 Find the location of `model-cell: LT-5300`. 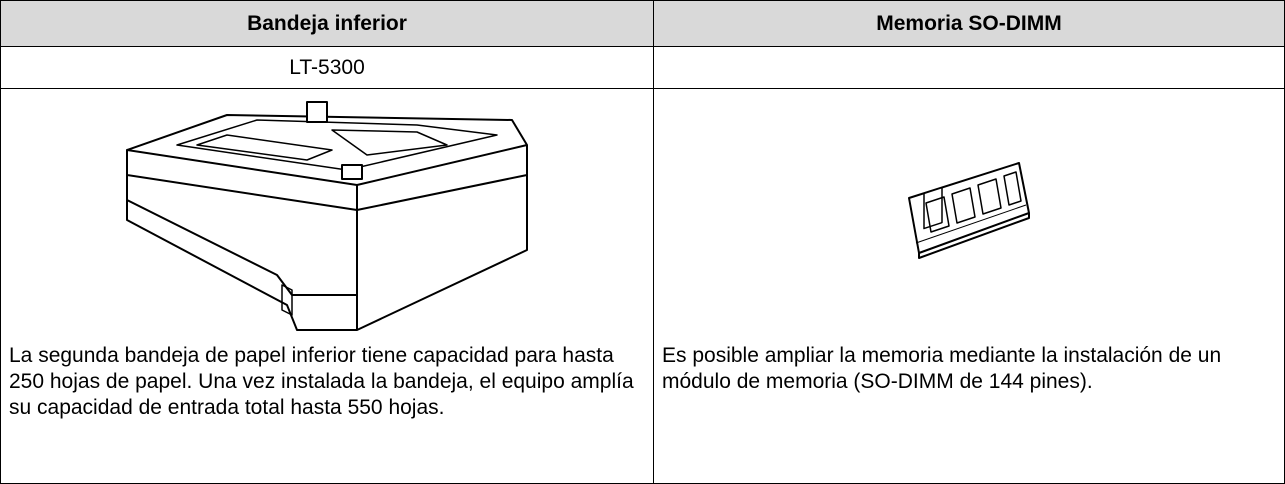

model-cell: LT-5300 is located at coordinates (327, 67).